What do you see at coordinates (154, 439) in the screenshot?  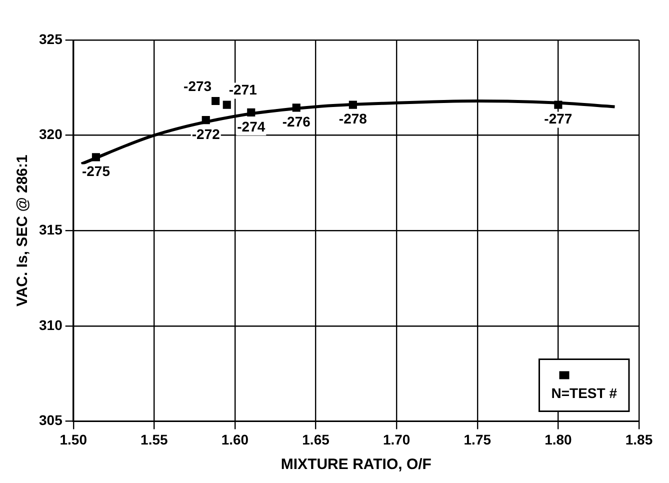 I see `x-tick-label: 1.55` at bounding box center [154, 439].